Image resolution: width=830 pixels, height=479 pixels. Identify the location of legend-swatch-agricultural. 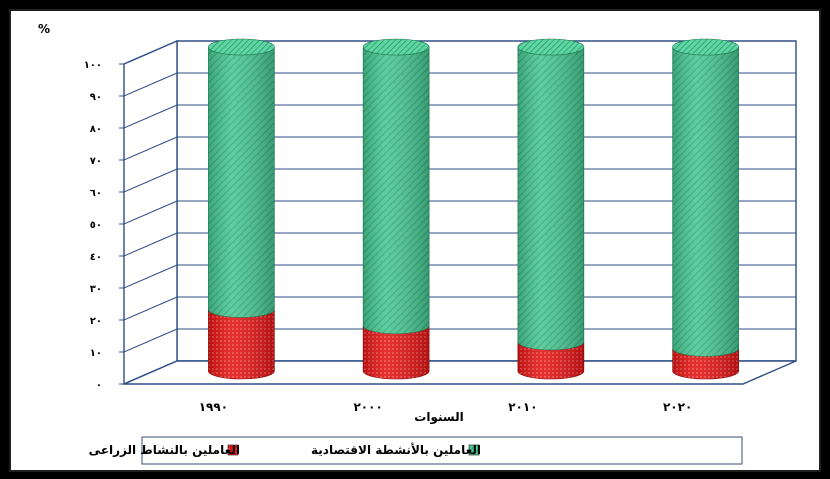
(233, 450).